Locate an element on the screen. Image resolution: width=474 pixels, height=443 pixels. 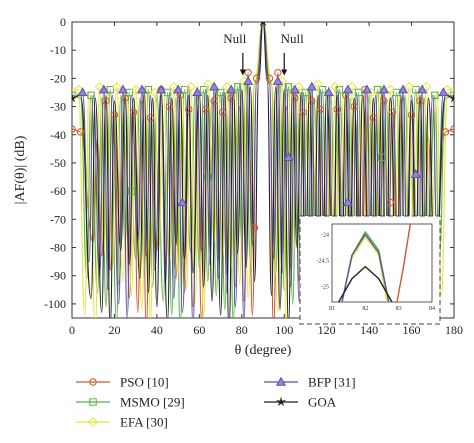
x-axis-label: θ (degree) is located at coordinates (263, 350).